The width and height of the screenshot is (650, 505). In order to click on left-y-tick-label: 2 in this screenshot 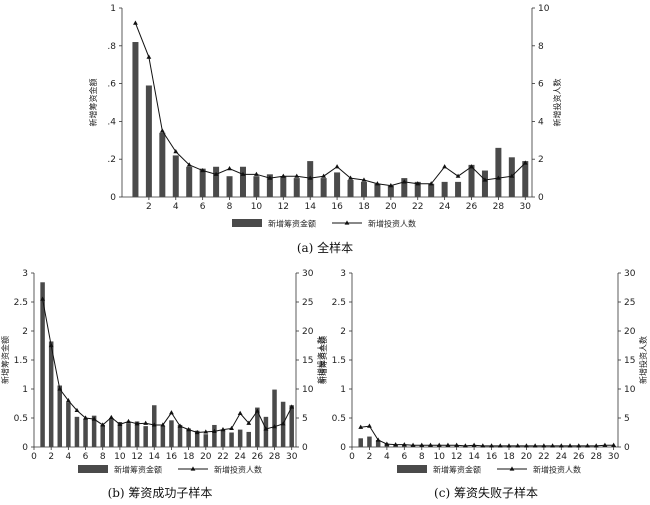, I will do `click(25, 332)`.